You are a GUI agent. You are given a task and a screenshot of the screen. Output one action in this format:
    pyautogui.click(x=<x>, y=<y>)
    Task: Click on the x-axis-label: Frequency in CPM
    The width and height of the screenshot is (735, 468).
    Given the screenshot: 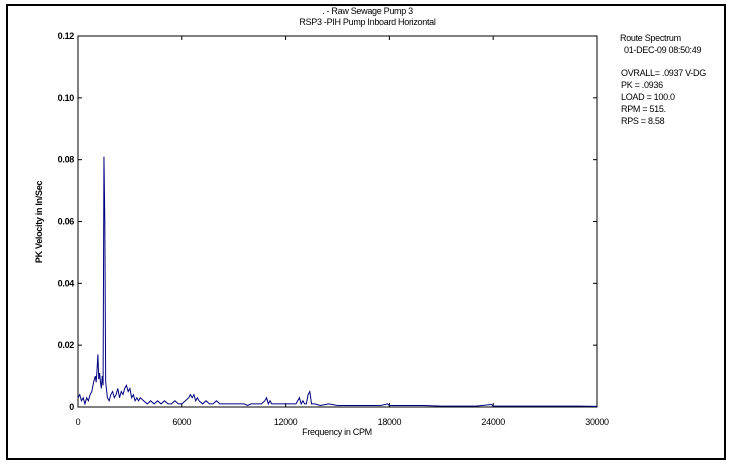 What is the action you would take?
    pyautogui.click(x=337, y=432)
    